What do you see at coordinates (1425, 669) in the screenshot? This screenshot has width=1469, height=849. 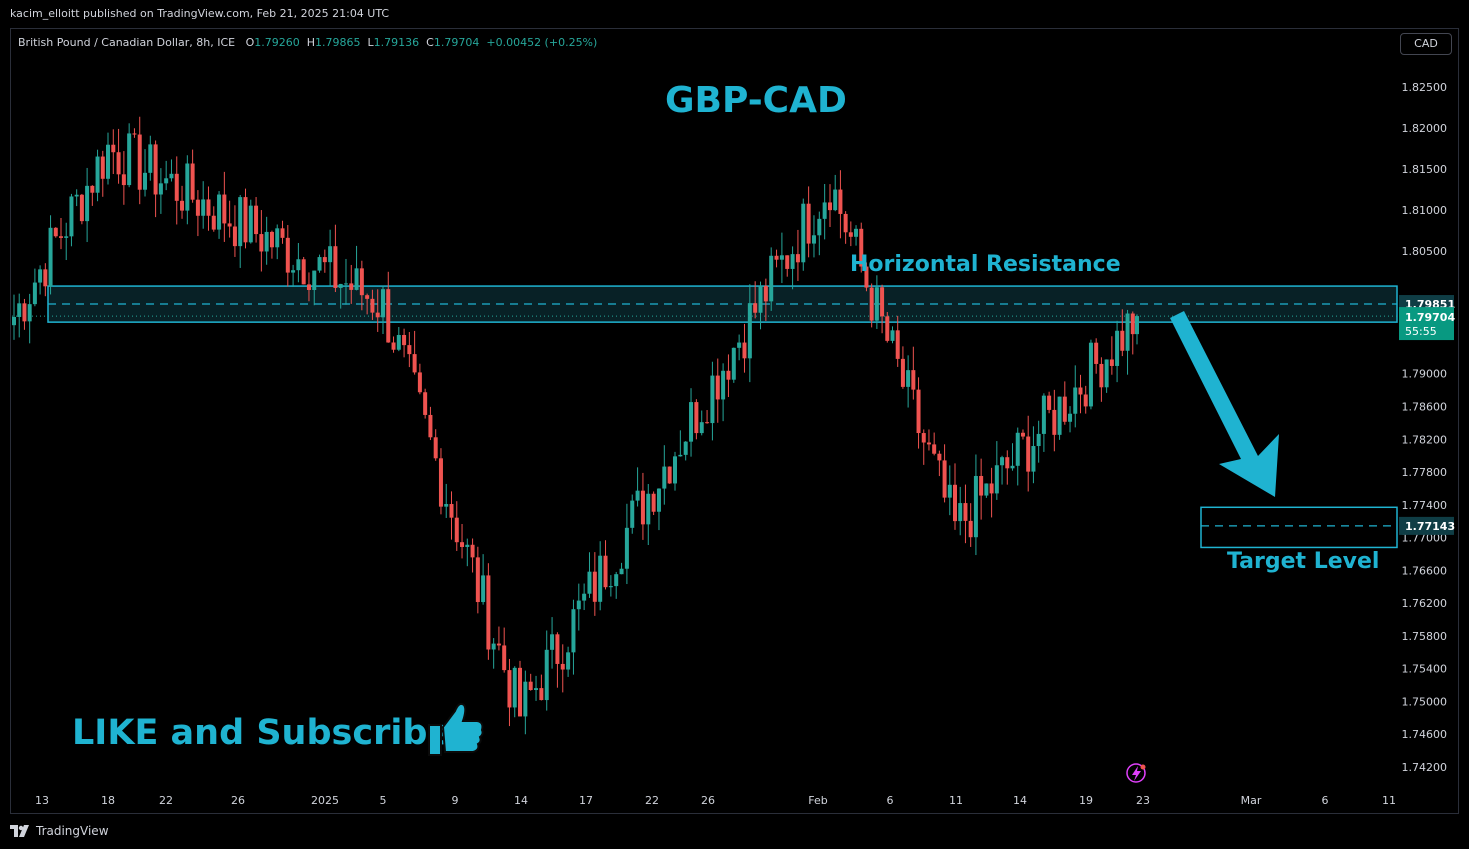 I see `y-tick-label: 1.75400` at bounding box center [1425, 669].